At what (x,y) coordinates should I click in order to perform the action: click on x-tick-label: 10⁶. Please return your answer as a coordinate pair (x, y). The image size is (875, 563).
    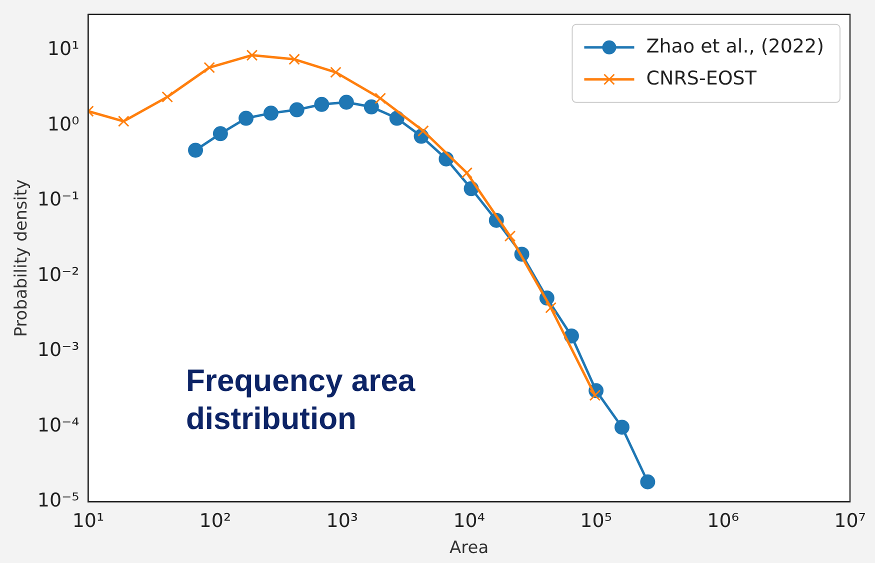
    Looking at the image, I should click on (723, 521).